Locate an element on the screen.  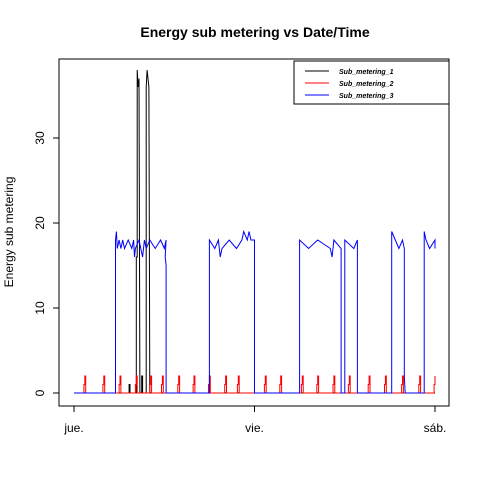
legend-label-1: Sub_metering_1 is located at coordinates (366, 72).